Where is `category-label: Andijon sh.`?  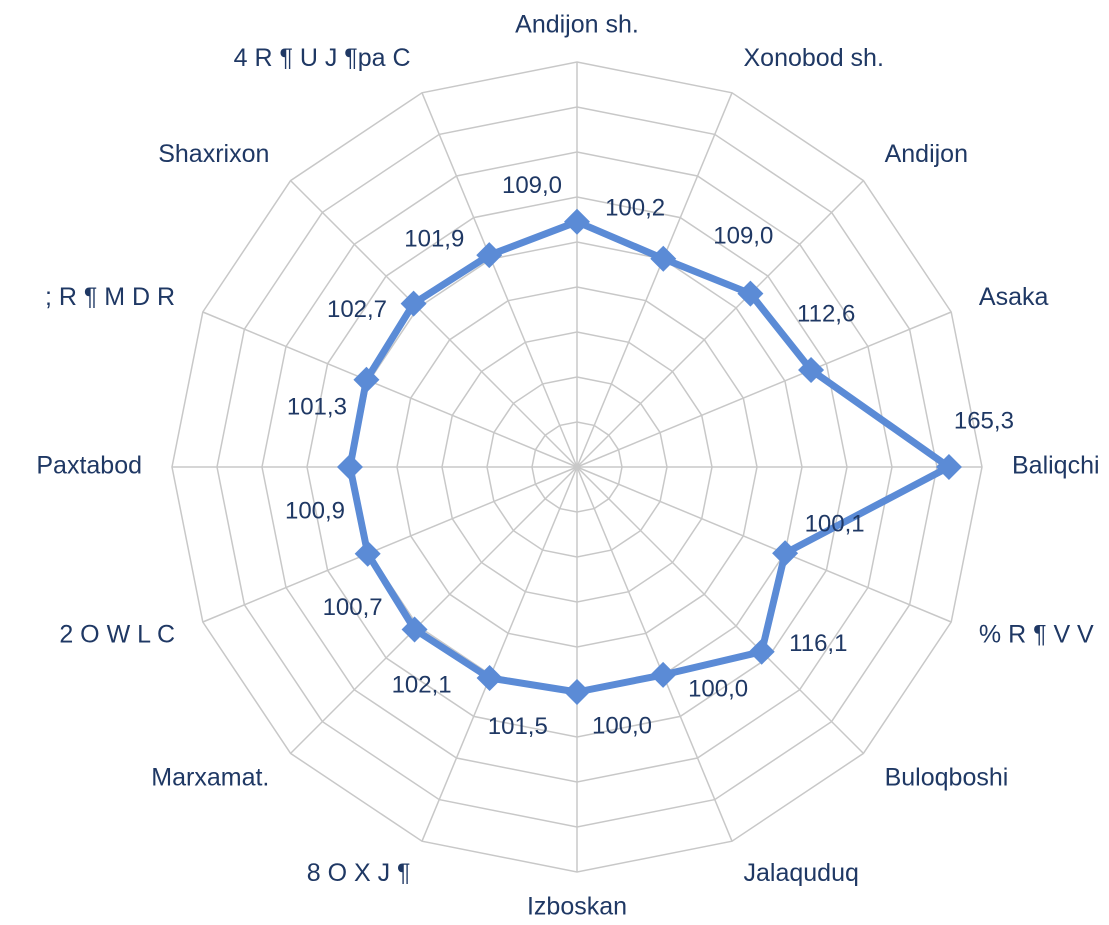
category-label: Andijon sh. is located at coordinates (577, 25).